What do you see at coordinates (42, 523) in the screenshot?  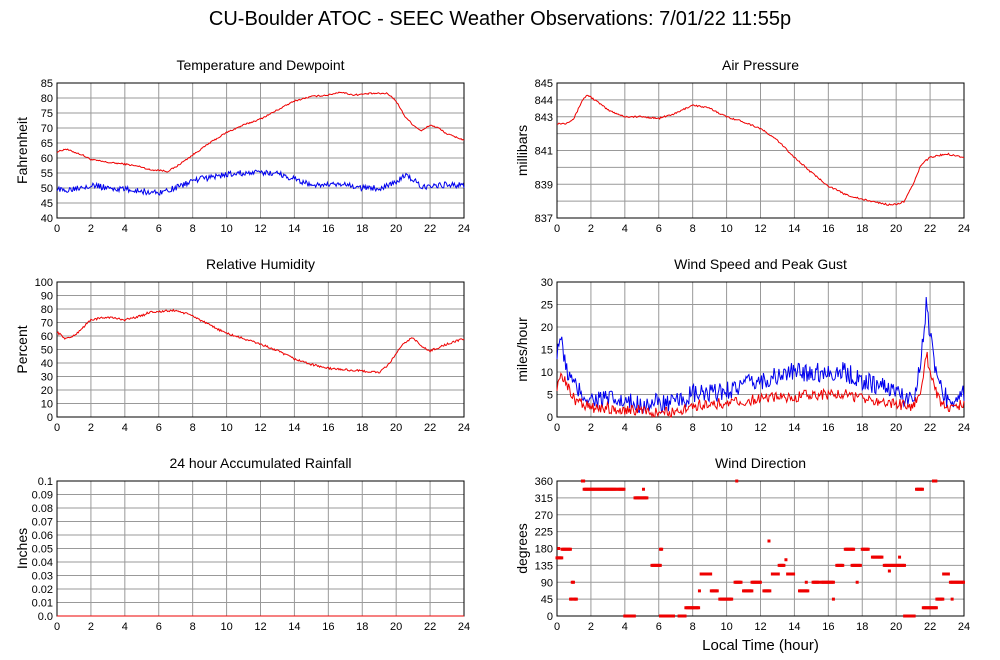 I see `y-tick-label: 0.07` at bounding box center [42, 523].